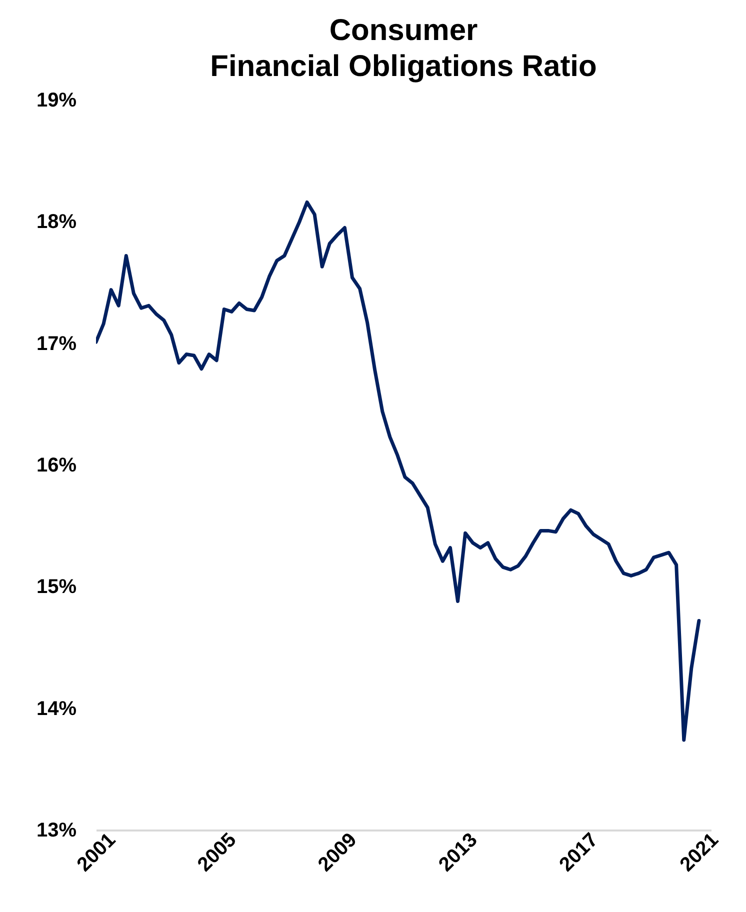 The width and height of the screenshot is (746, 912). I want to click on y-tick-label: 14%, so click(56, 709).